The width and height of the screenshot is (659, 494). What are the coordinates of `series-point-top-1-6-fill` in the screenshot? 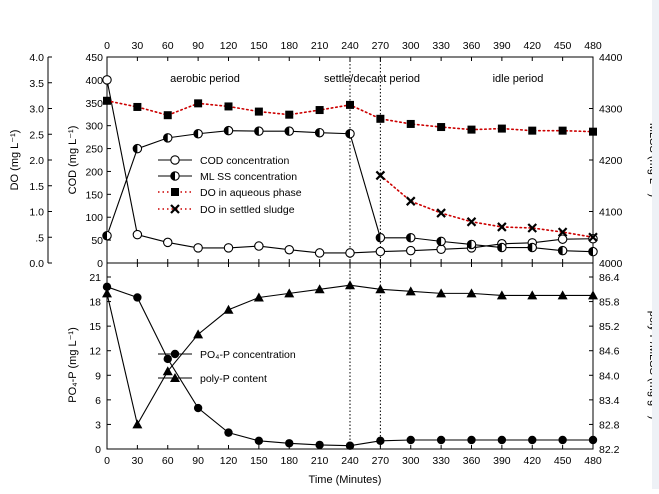 It's located at (287, 131).